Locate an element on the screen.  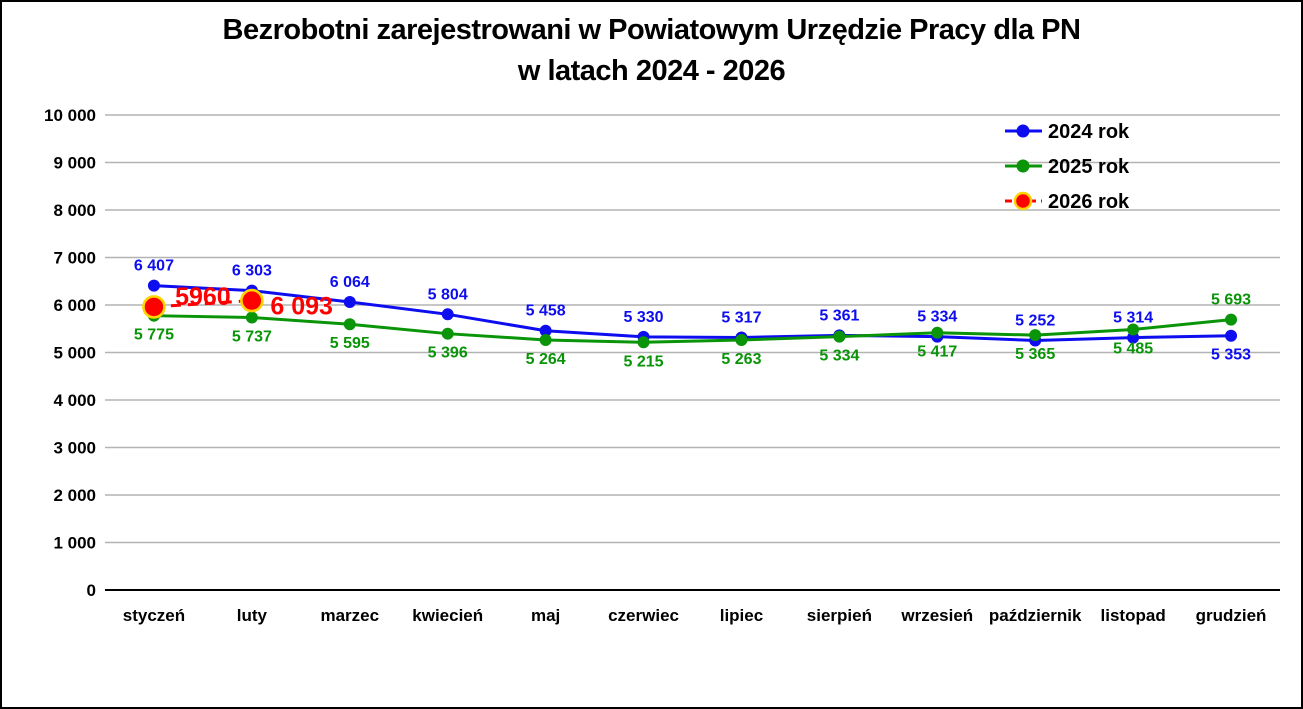
legend-item-2024-rok: 2024 rok is located at coordinates (1067, 132).